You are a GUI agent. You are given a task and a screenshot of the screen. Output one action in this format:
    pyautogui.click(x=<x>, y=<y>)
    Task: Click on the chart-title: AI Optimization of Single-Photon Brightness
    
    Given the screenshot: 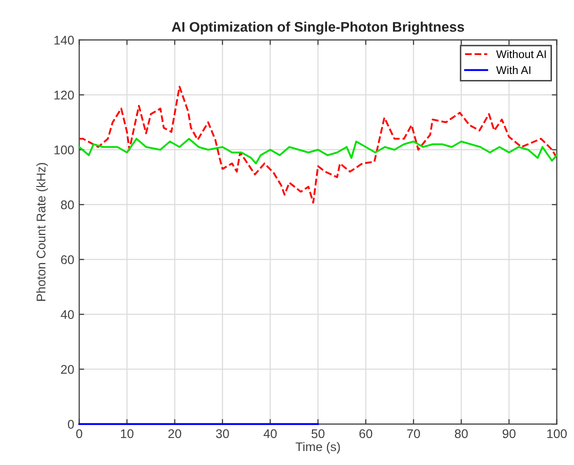 What is the action you would take?
    pyautogui.click(x=318, y=28)
    